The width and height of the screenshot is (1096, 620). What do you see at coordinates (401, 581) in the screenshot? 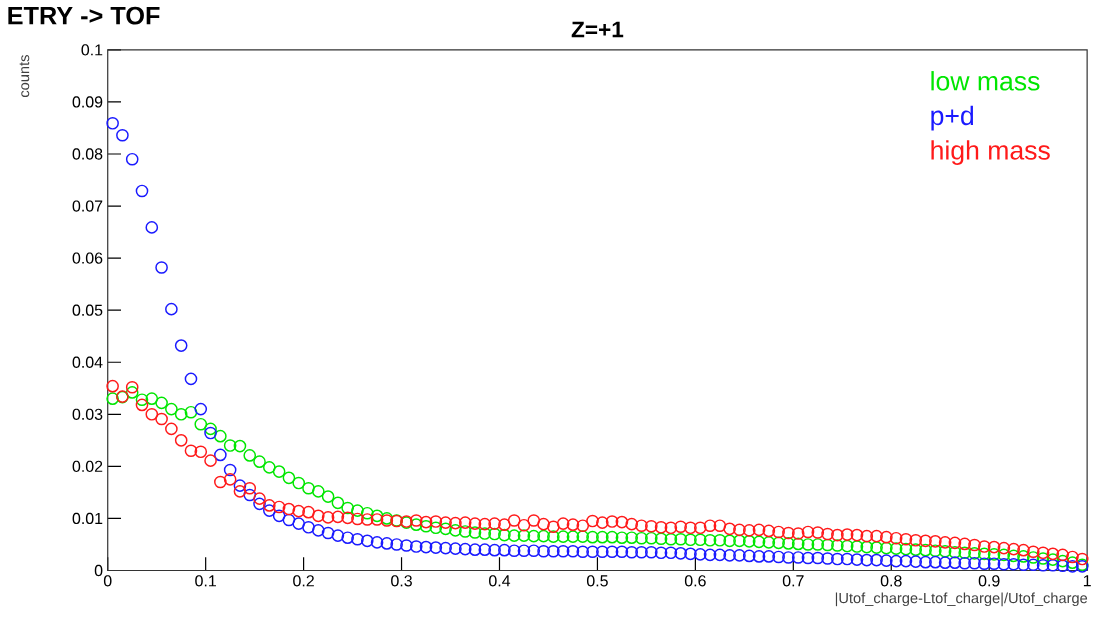
I see `x-tick-label: 0.3` at bounding box center [401, 581].